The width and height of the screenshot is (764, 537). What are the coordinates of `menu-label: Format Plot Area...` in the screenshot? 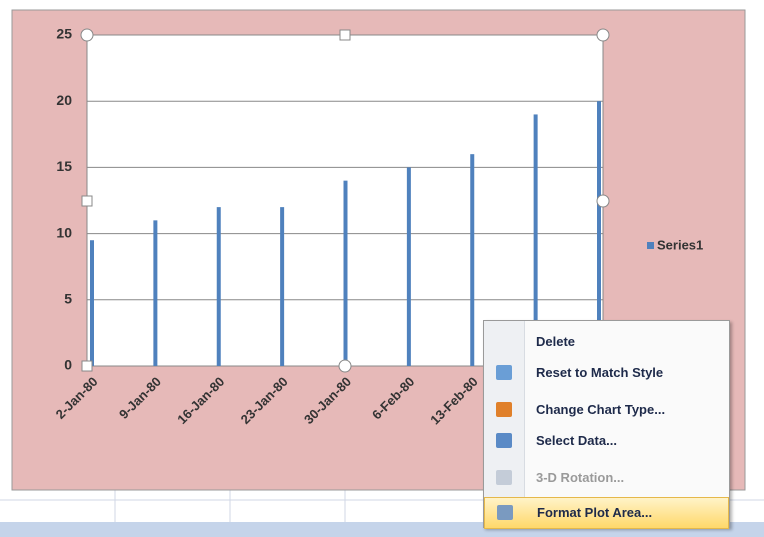 It's located at (595, 512).